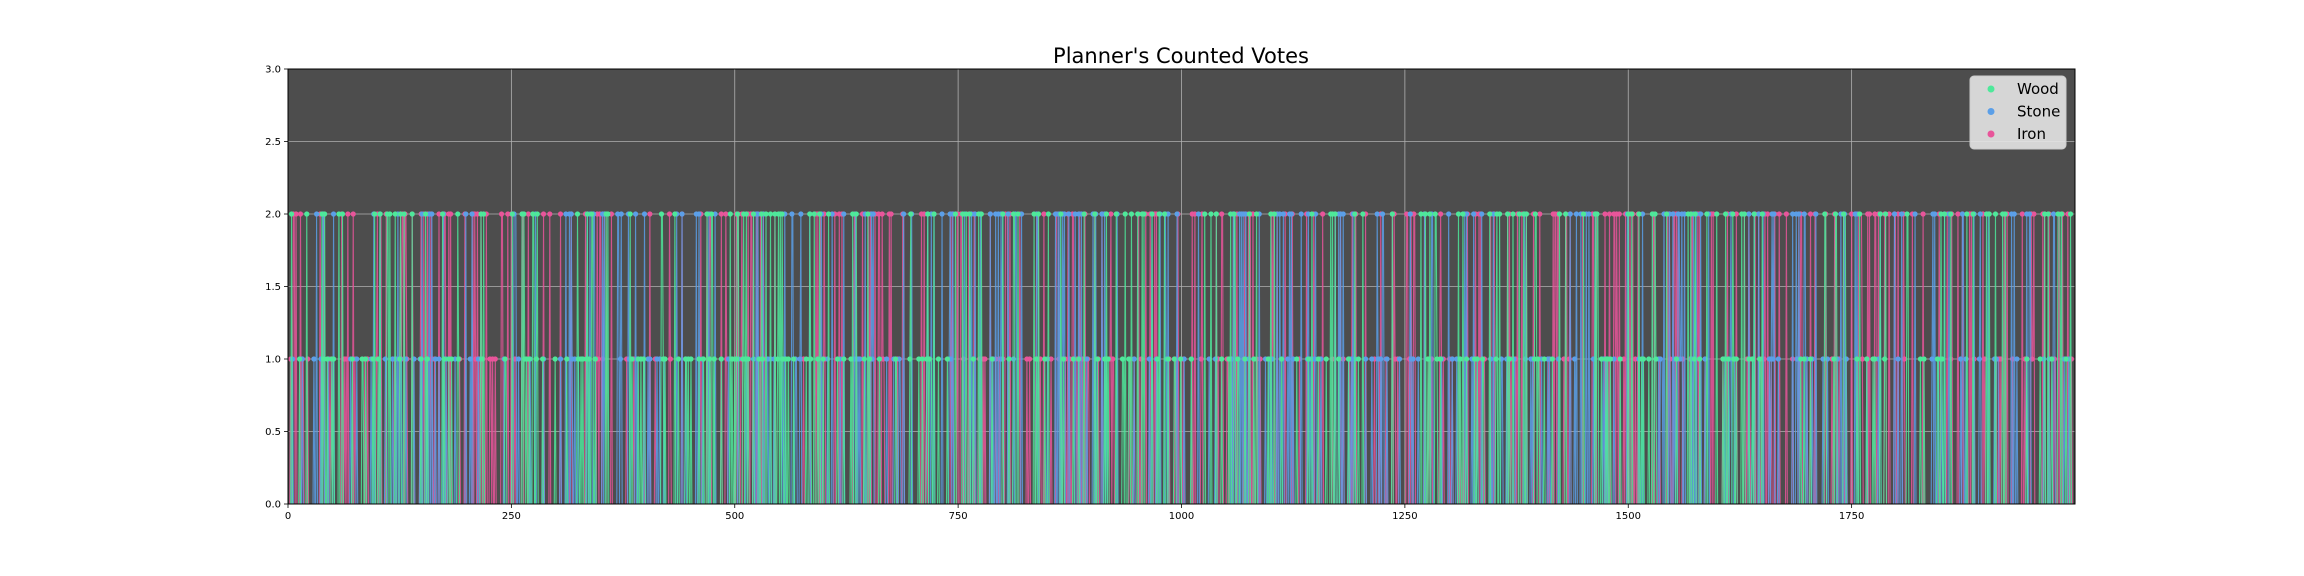  What do you see at coordinates (273, 505) in the screenshot?
I see `y-tick-label: 0.0` at bounding box center [273, 505].